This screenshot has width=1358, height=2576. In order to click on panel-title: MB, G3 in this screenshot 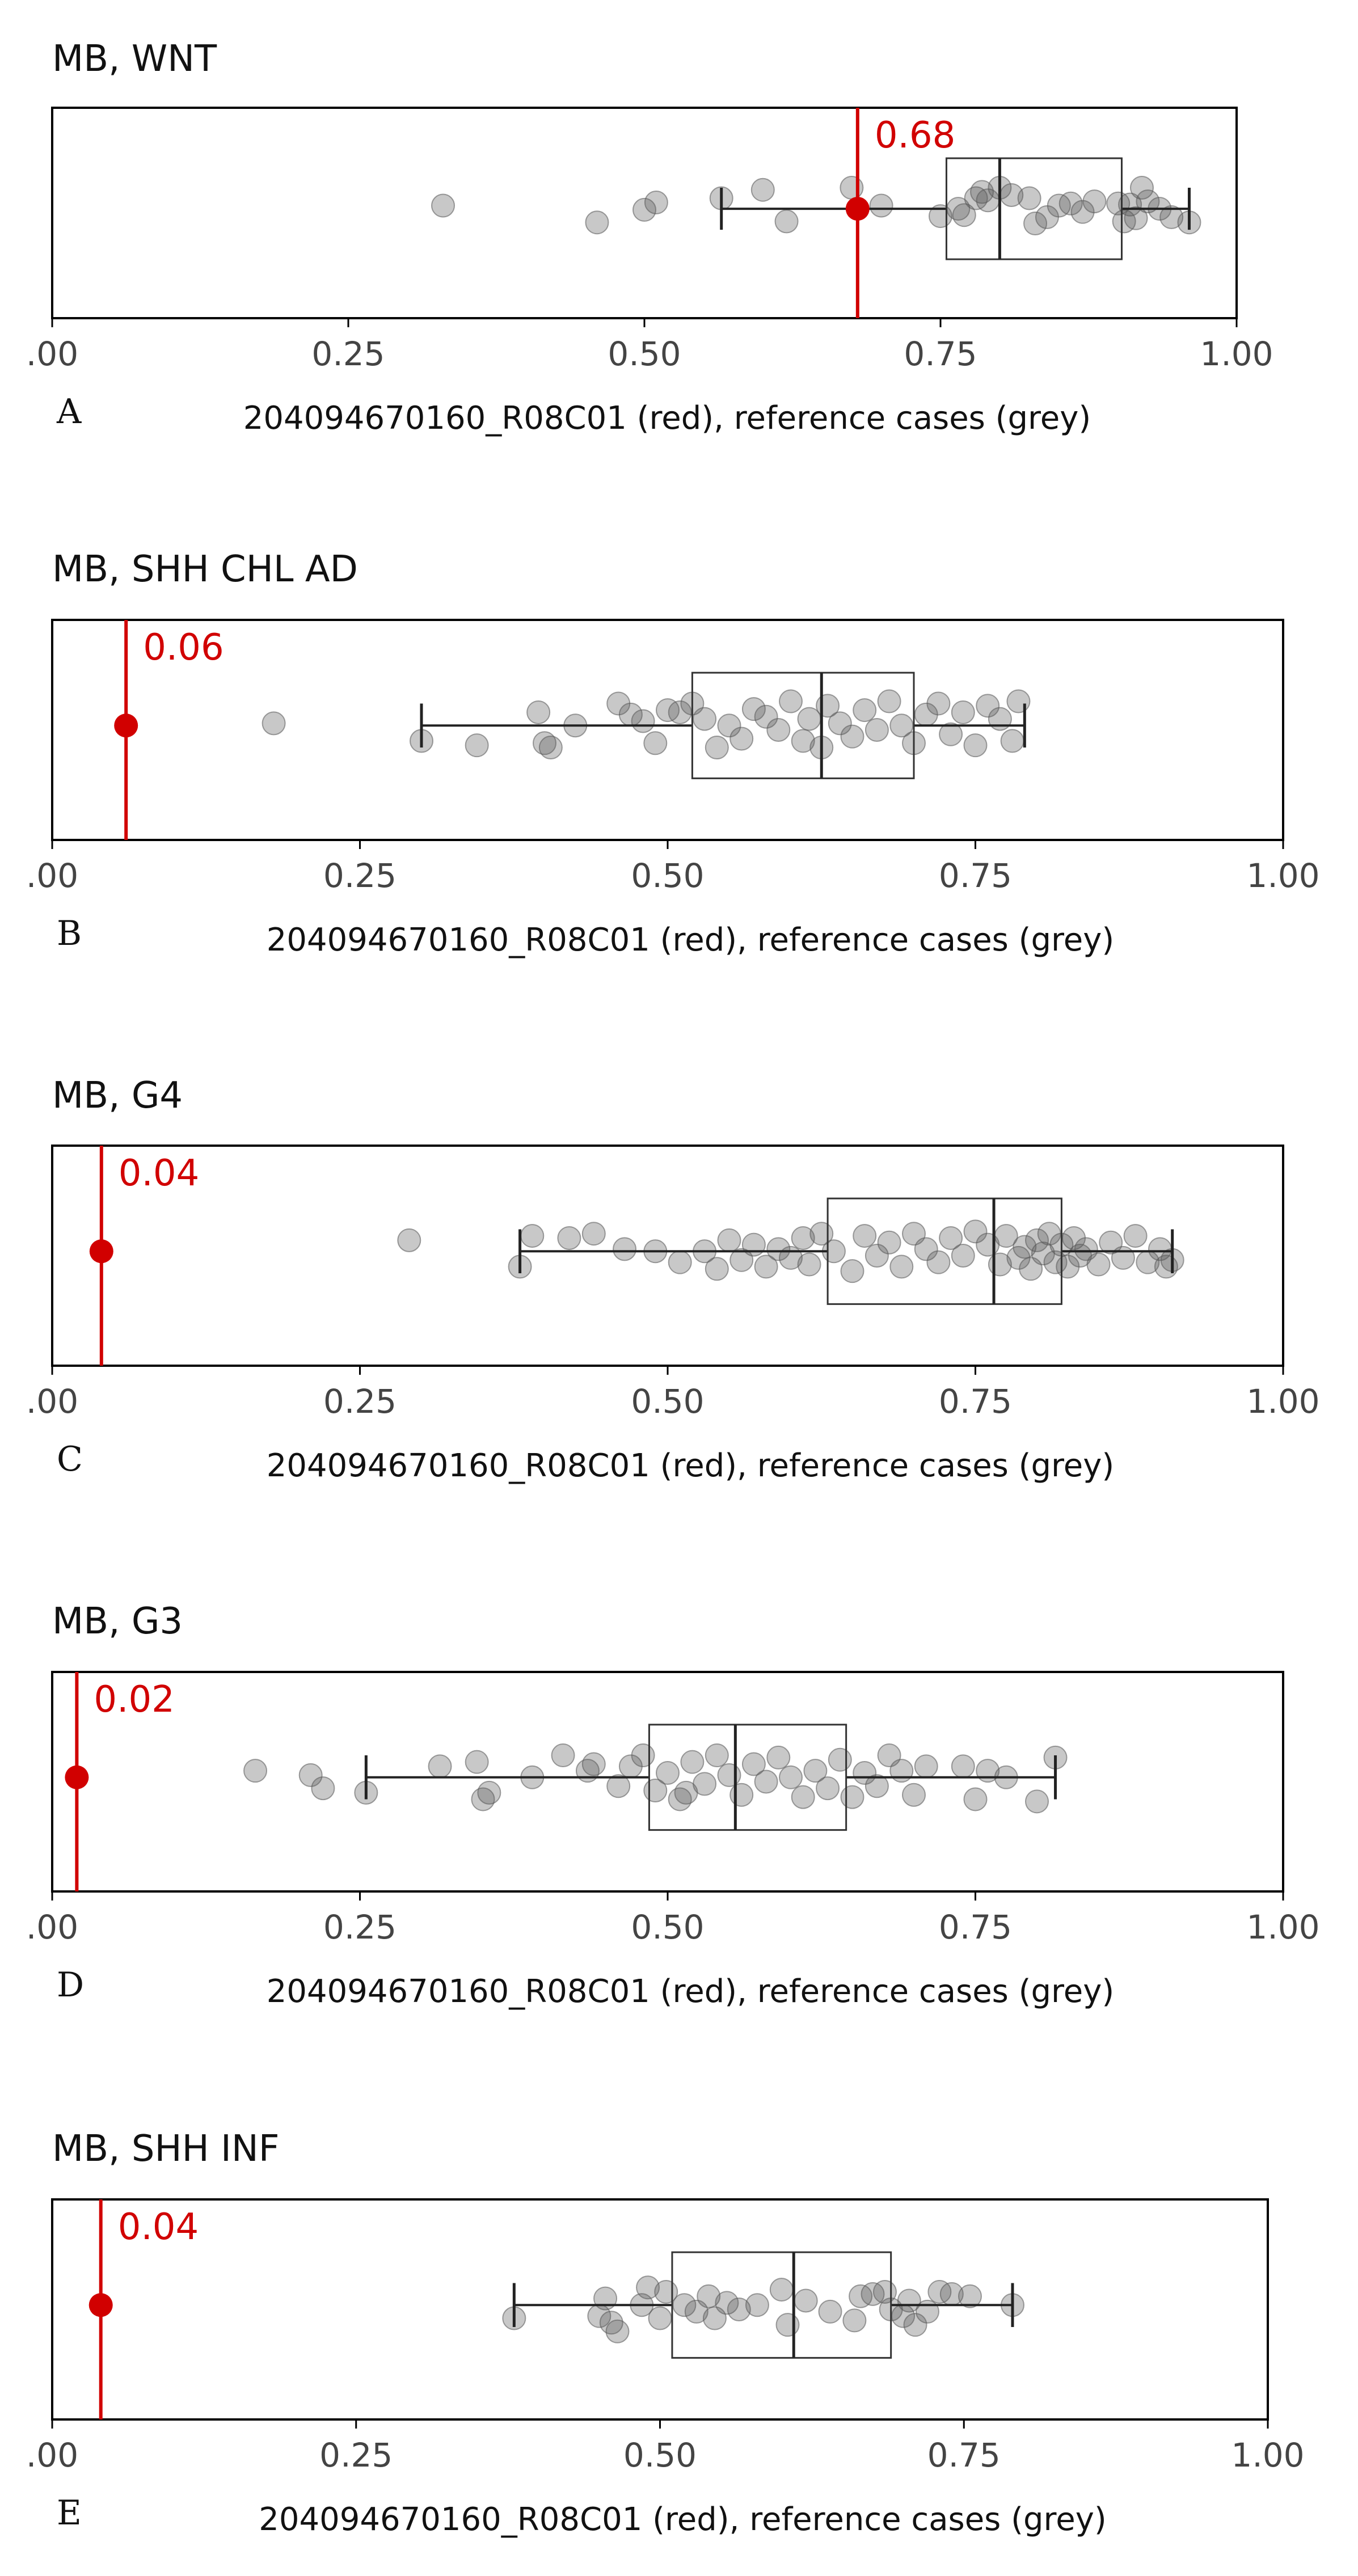, I will do `click(117, 1621)`.